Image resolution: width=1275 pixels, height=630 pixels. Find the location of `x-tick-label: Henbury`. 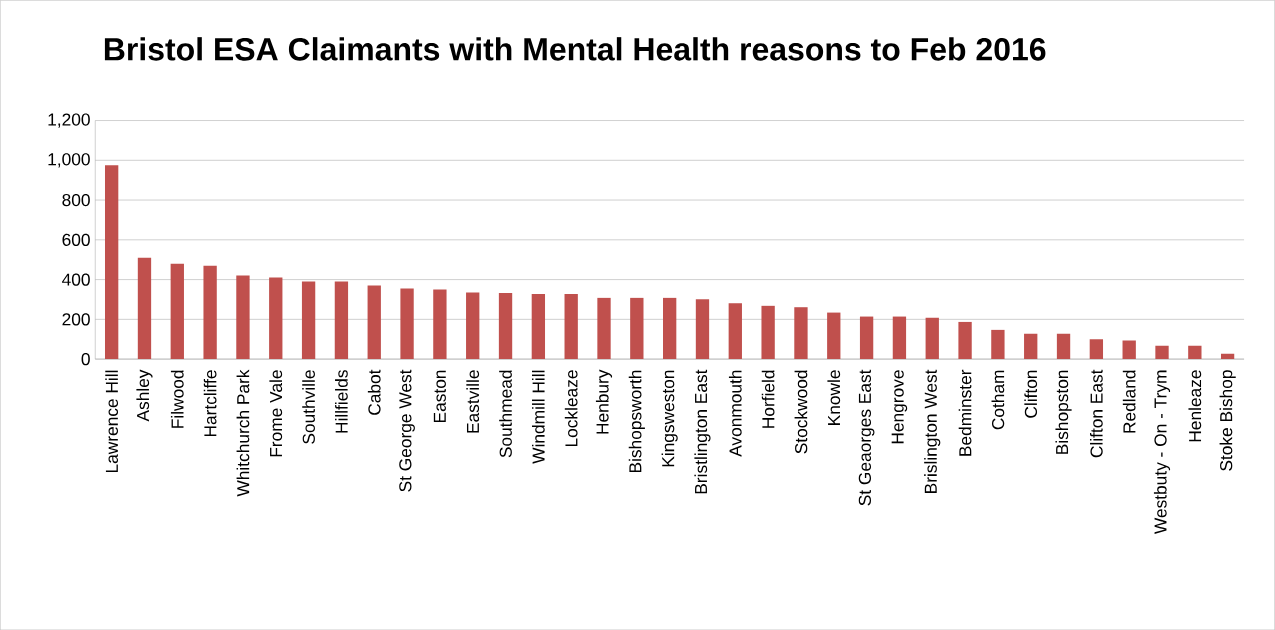

x-tick-label: Henbury is located at coordinates (604, 401).